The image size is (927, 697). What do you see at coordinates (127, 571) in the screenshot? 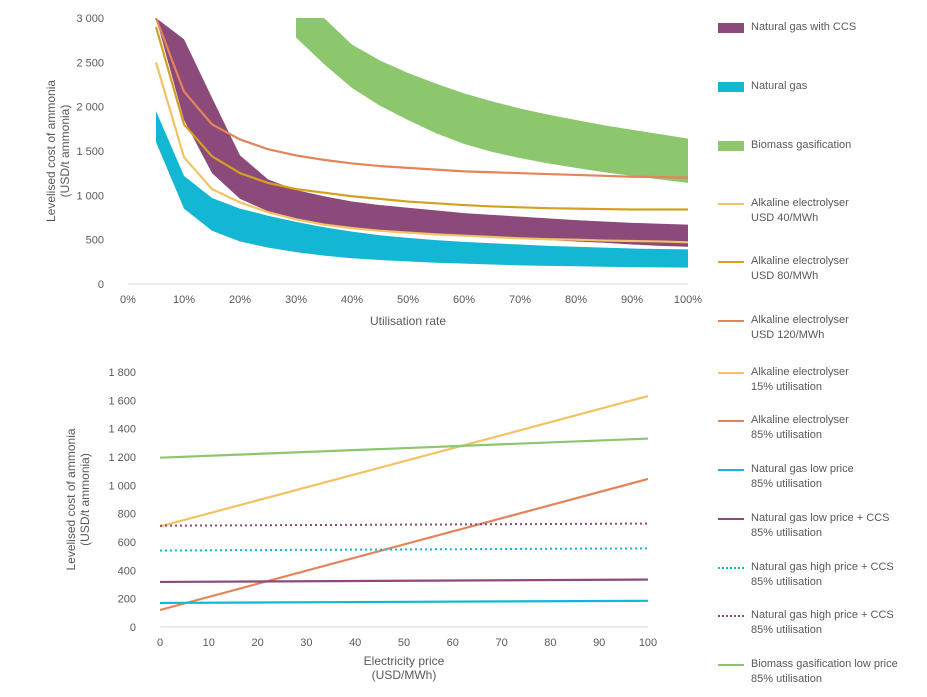
I see `y-tick-label: 400` at bounding box center [127, 571].